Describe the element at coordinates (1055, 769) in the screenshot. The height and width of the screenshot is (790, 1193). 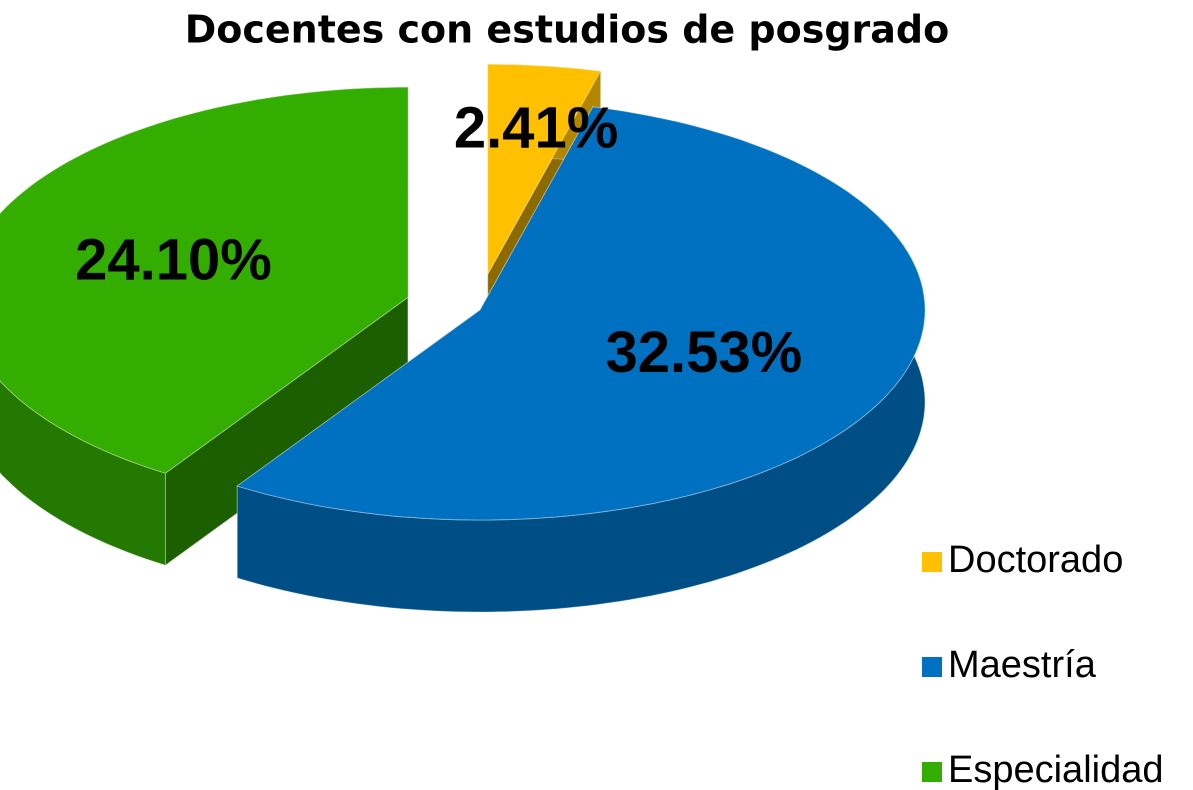
I see `legend-label: Especialidad` at that location.